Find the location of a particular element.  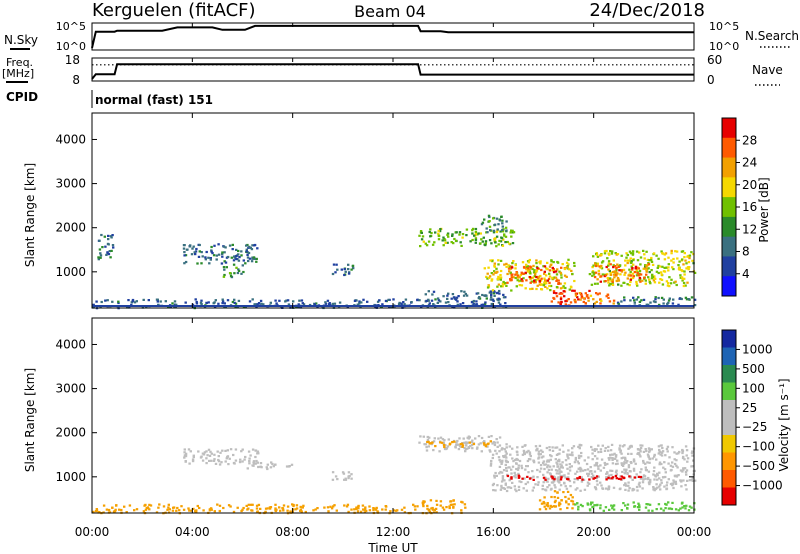

velocity-colorbar-tick-label: 500 is located at coordinates (753, 369).